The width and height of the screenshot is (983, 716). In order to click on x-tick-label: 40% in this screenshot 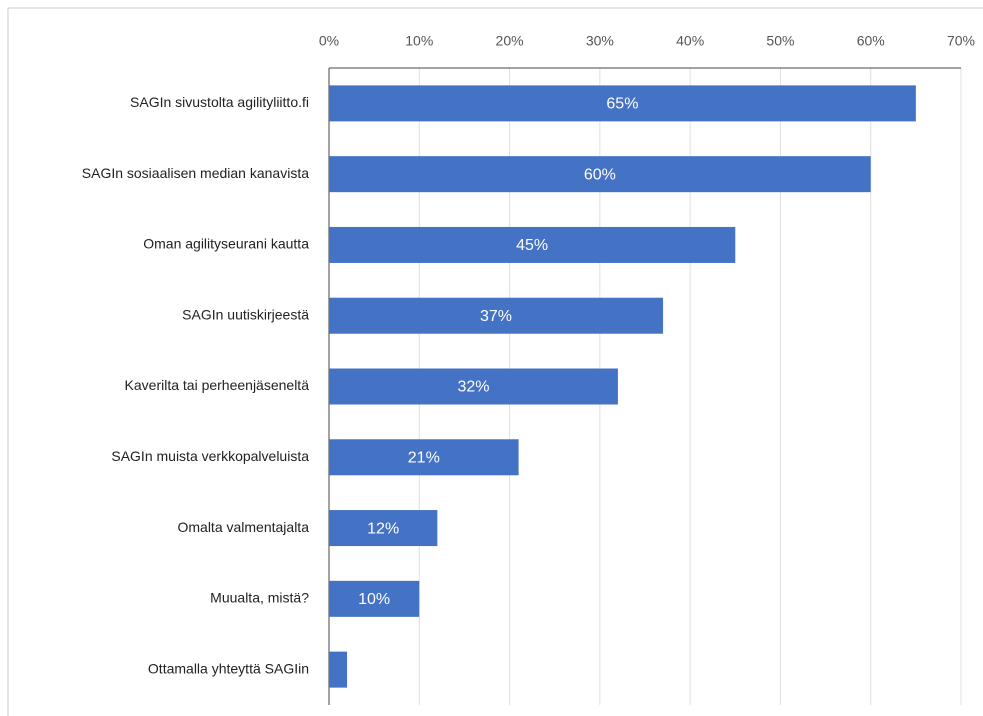, I will do `click(690, 41)`.